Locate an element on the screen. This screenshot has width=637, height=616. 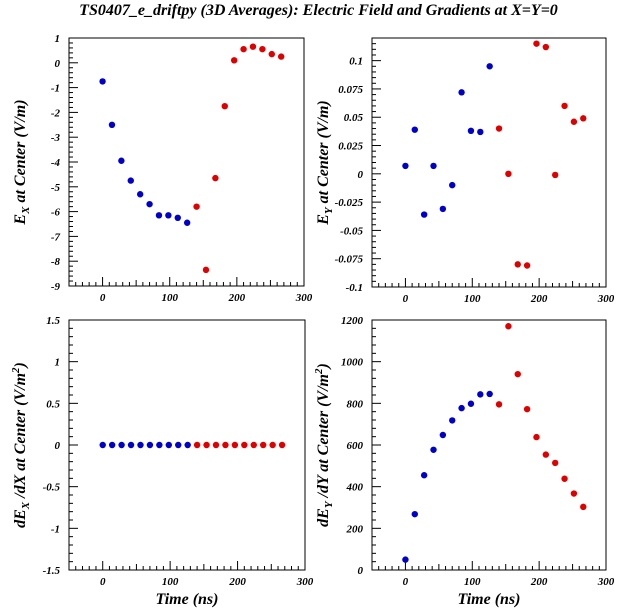
y-axis-label: EX at Center (V/m) is located at coordinates (22, 162).